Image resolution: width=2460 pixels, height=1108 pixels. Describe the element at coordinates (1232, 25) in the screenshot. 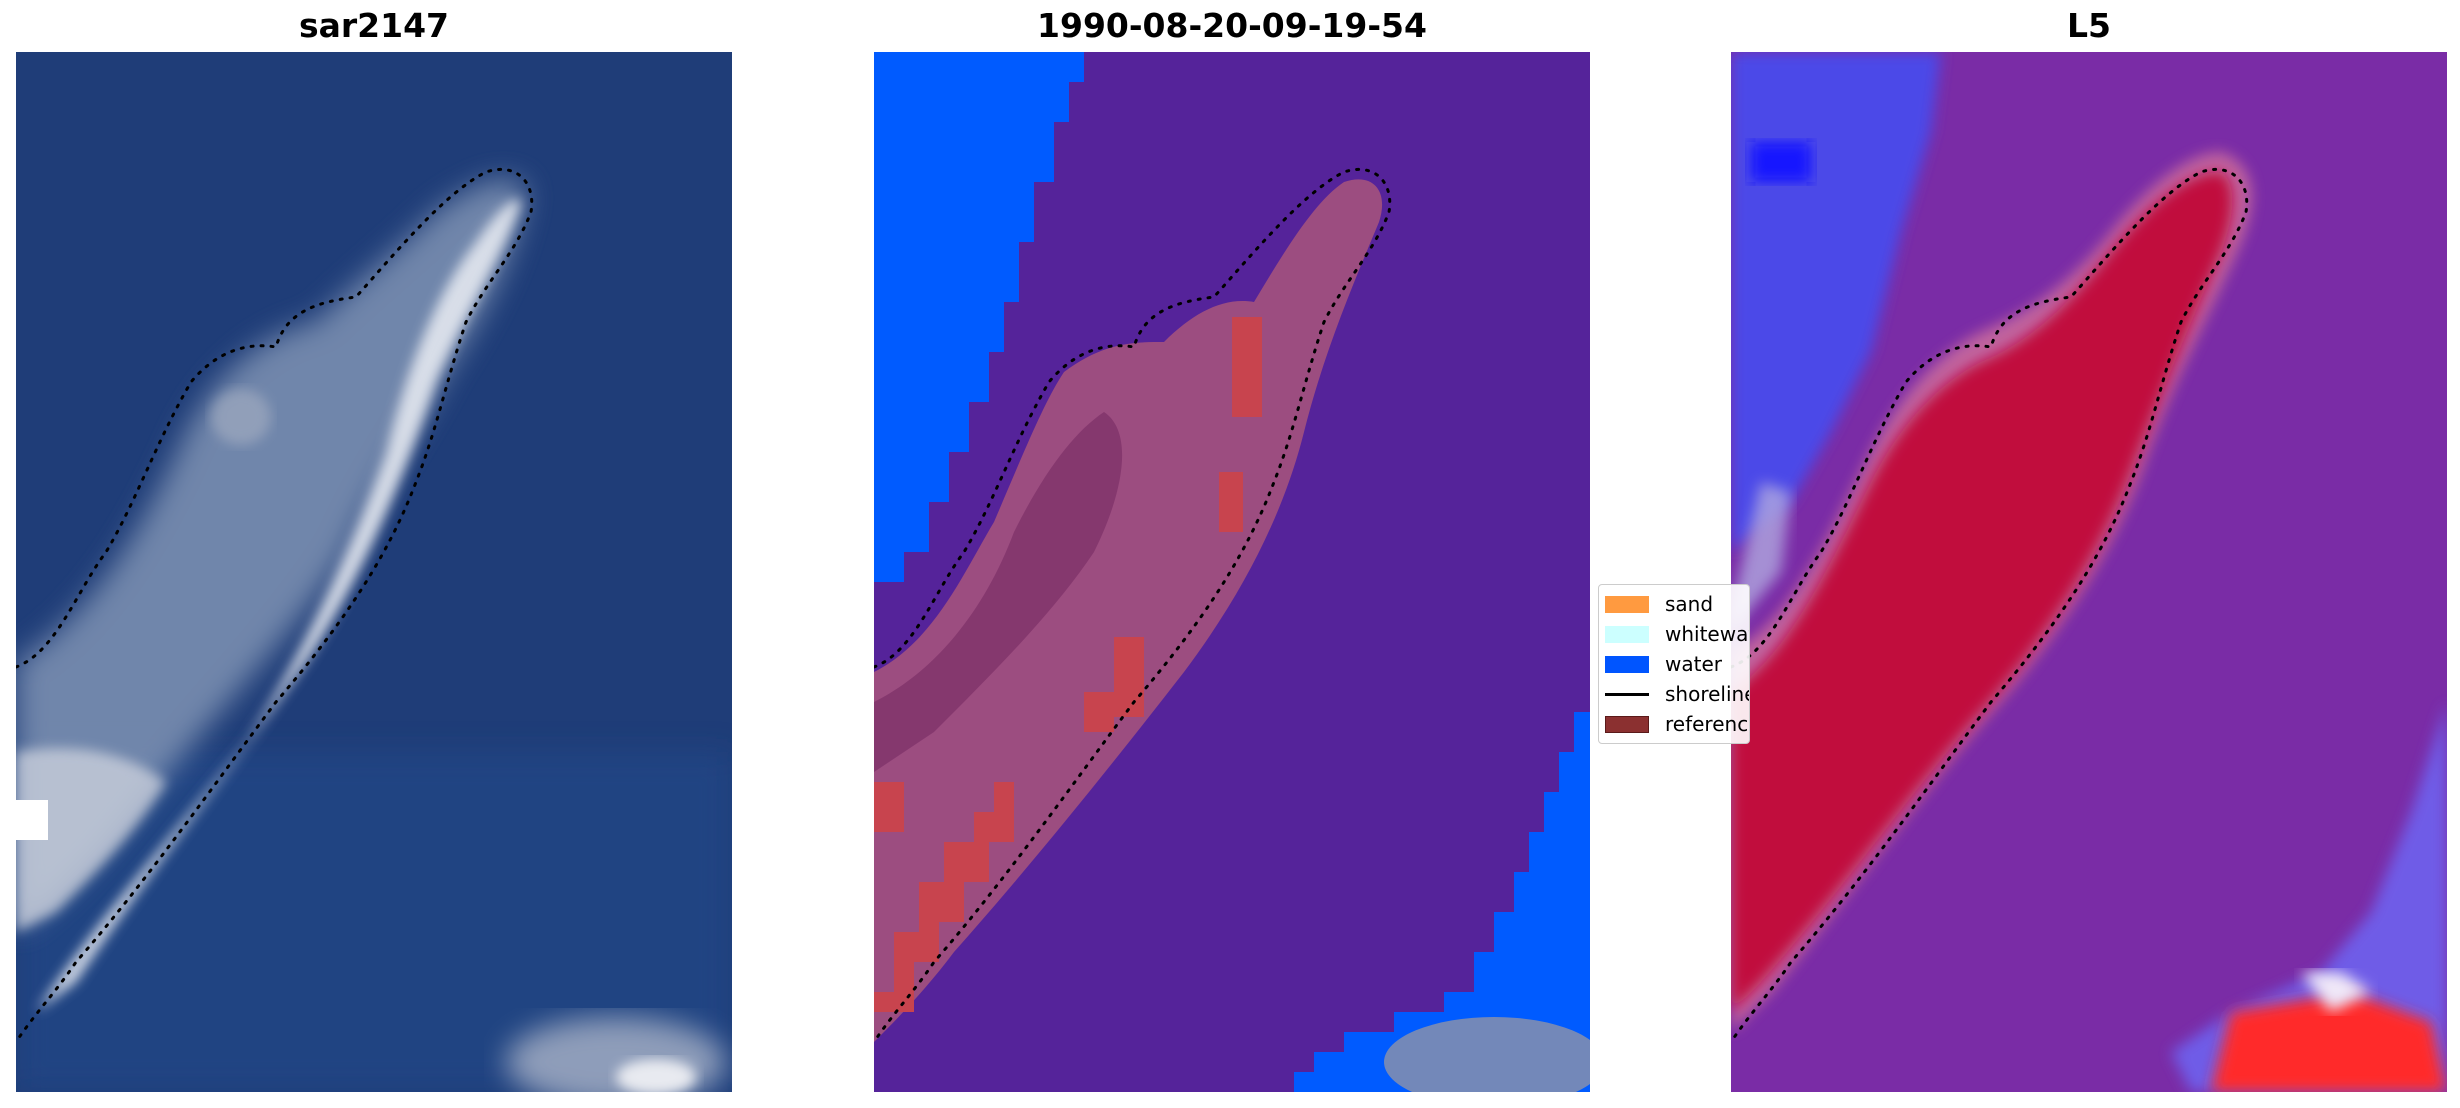

I see `panel-title-classification: 1990-08-20-09-19-54` at that location.